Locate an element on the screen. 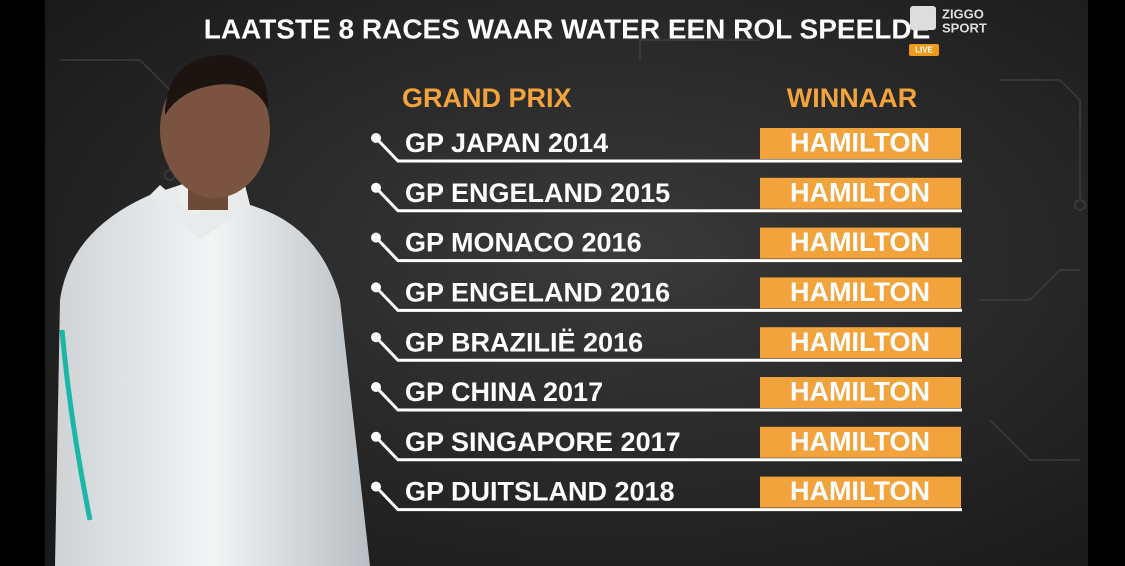 Image resolution: width=1125 pixels, height=566 pixels. table-row: GP MONACO 2016 HAMILTON is located at coordinates (666, 245).